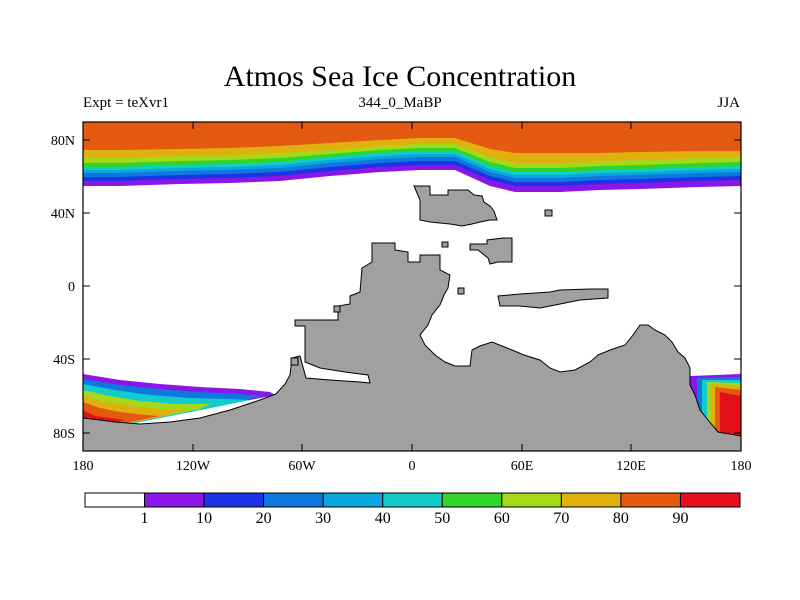 The width and height of the screenshot is (800, 600). I want to click on lat-label: 40N, so click(63, 214).